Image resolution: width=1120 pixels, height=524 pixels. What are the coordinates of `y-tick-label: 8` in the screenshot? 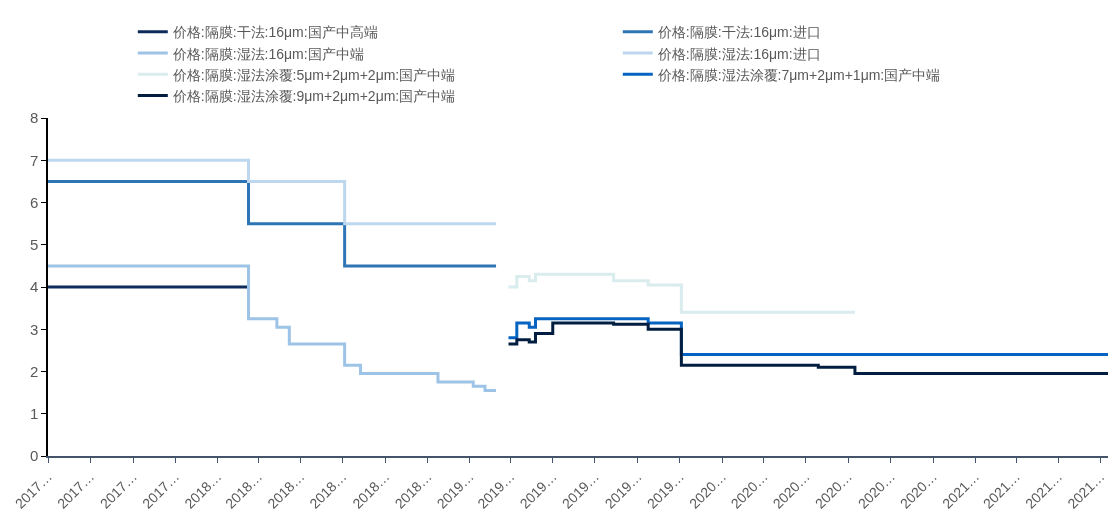 It's located at (34, 118).